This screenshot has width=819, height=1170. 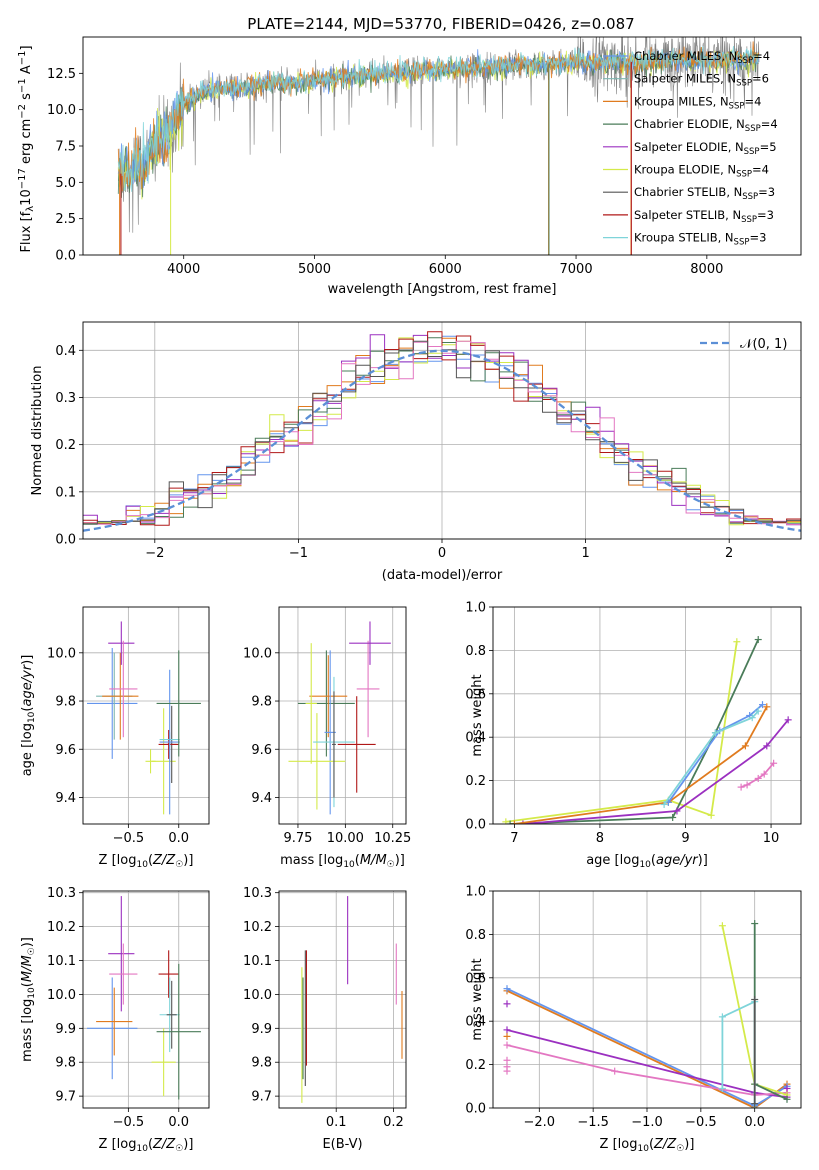 What do you see at coordinates (146, 861) in the screenshot?
I see `x-axis-label: Z [log10(Z/Z☉)]` at bounding box center [146, 861].